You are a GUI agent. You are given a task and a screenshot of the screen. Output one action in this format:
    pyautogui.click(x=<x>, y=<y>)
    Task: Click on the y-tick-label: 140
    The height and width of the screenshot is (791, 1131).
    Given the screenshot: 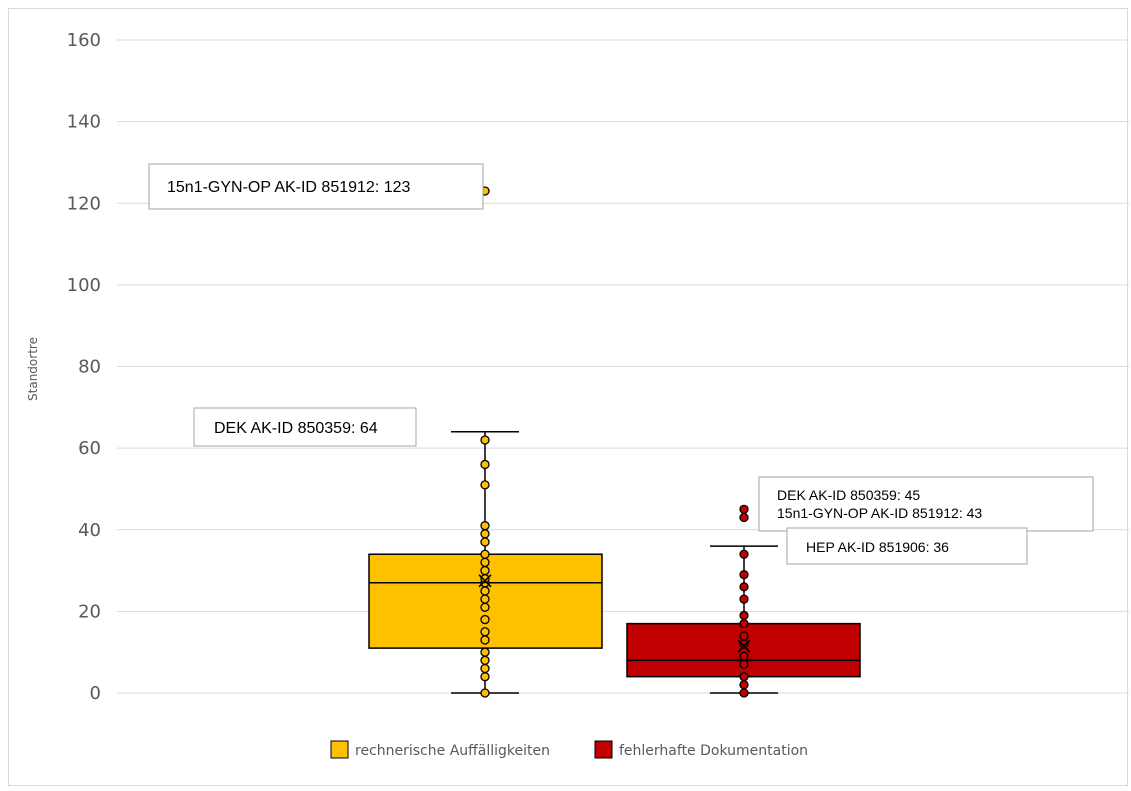 What is the action you would take?
    pyautogui.click(x=84, y=122)
    